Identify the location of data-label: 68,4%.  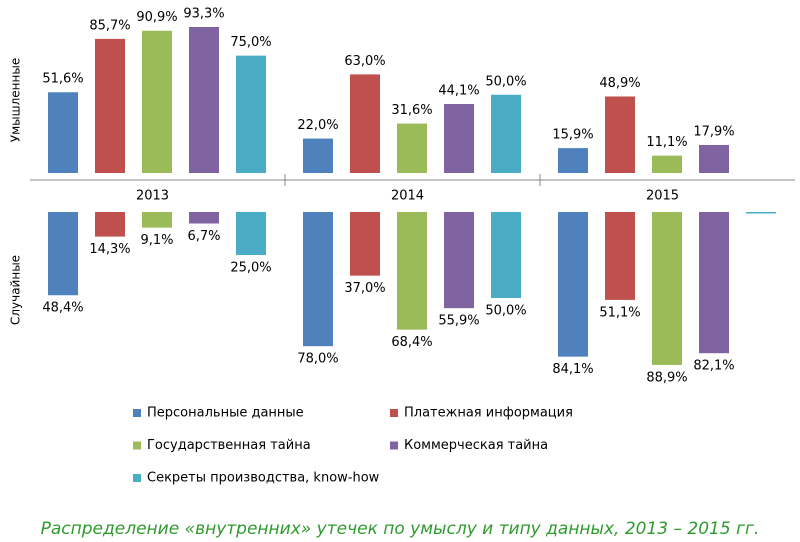
(411, 342).